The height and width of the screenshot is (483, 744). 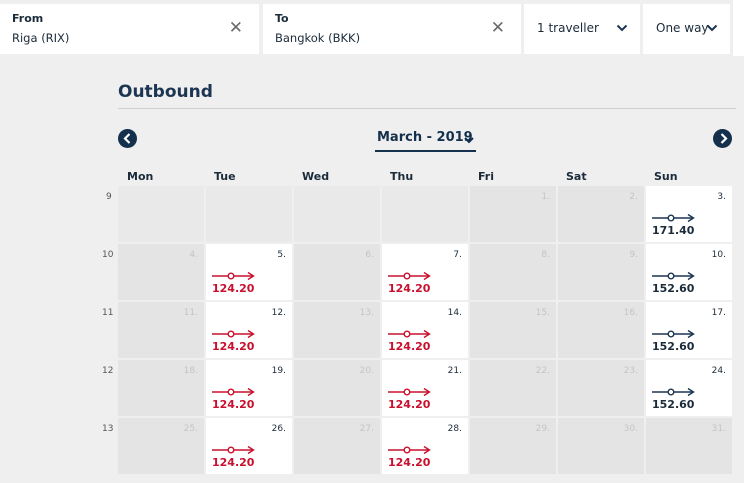 What do you see at coordinates (568, 28) in the screenshot?
I see `travellers-value: 1 traveller` at bounding box center [568, 28].